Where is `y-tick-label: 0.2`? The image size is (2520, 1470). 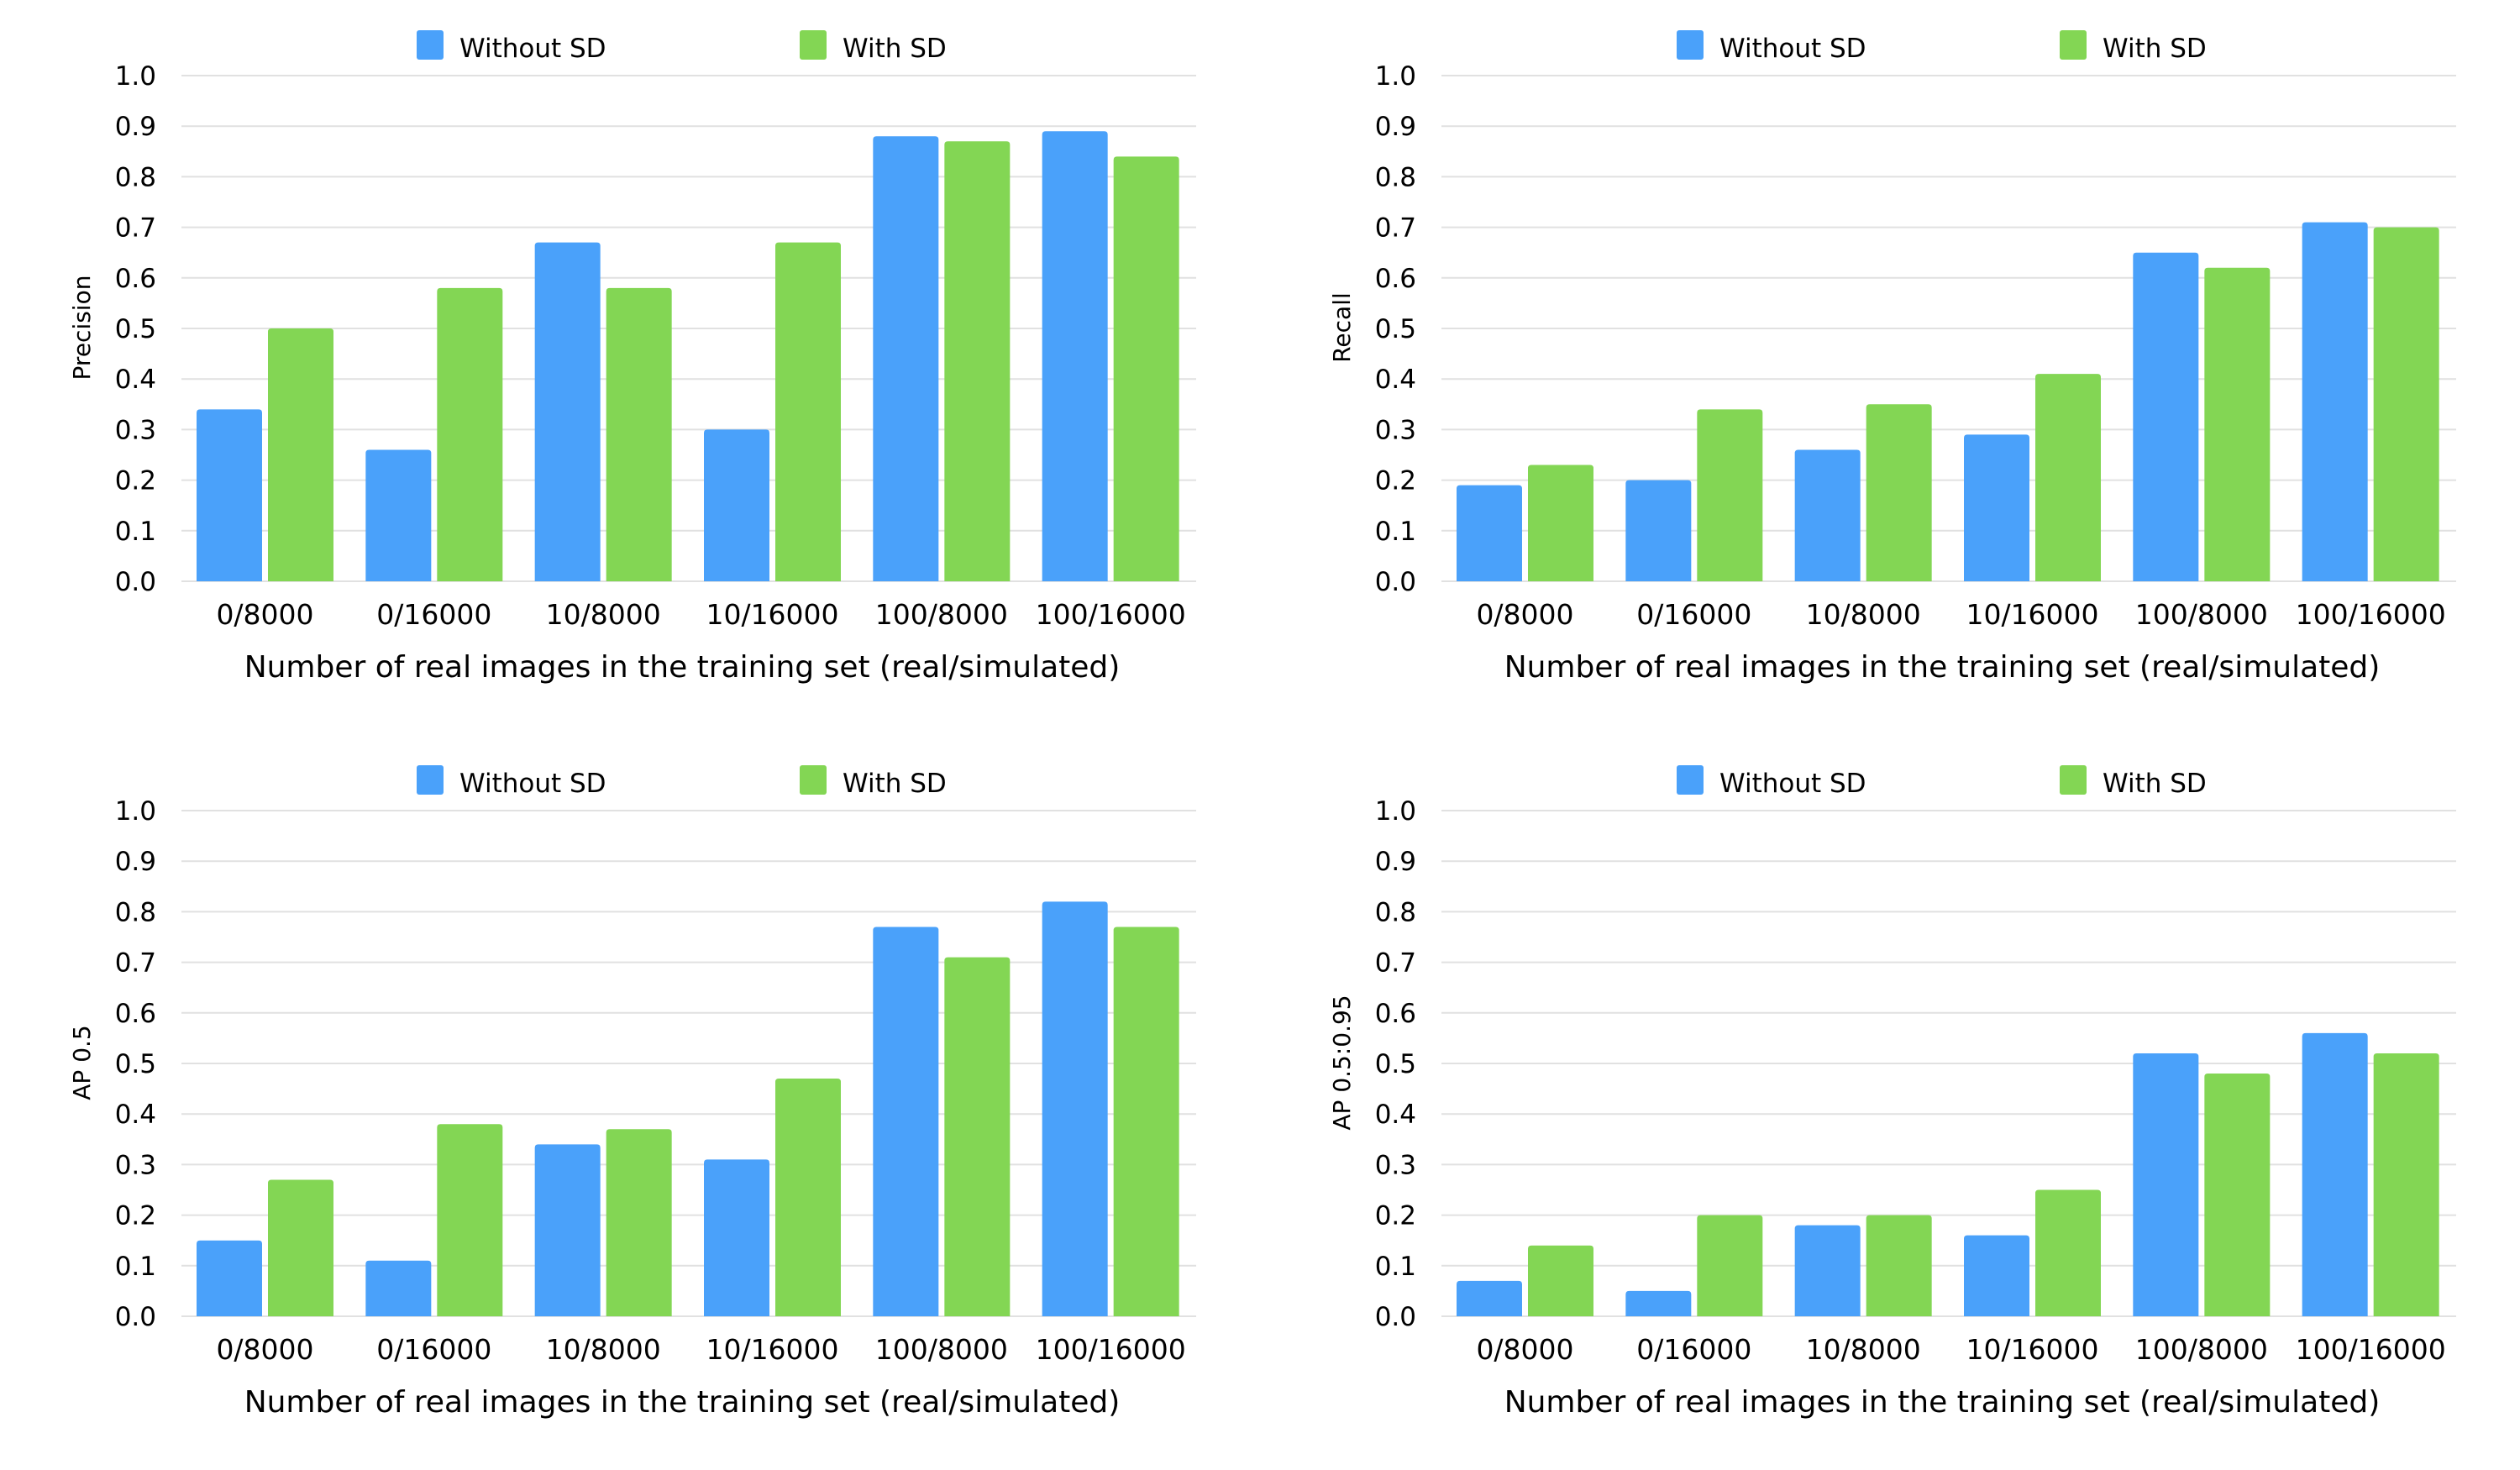
y-tick-label: 0.2 is located at coordinates (1395, 481).